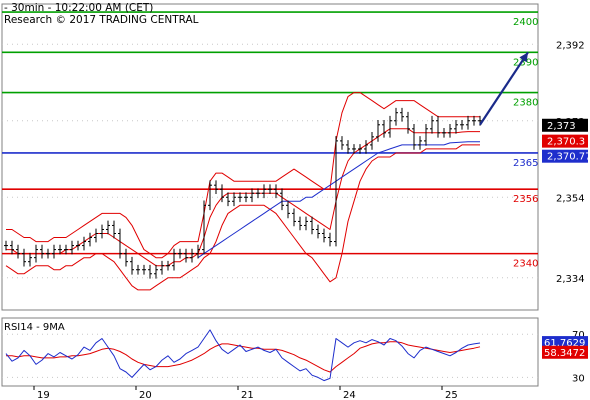 This screenshot has width=590, height=400. What do you see at coordinates (568, 157) in the screenshot?
I see `price-badge-label: 2,370.77` at bounding box center [568, 157].